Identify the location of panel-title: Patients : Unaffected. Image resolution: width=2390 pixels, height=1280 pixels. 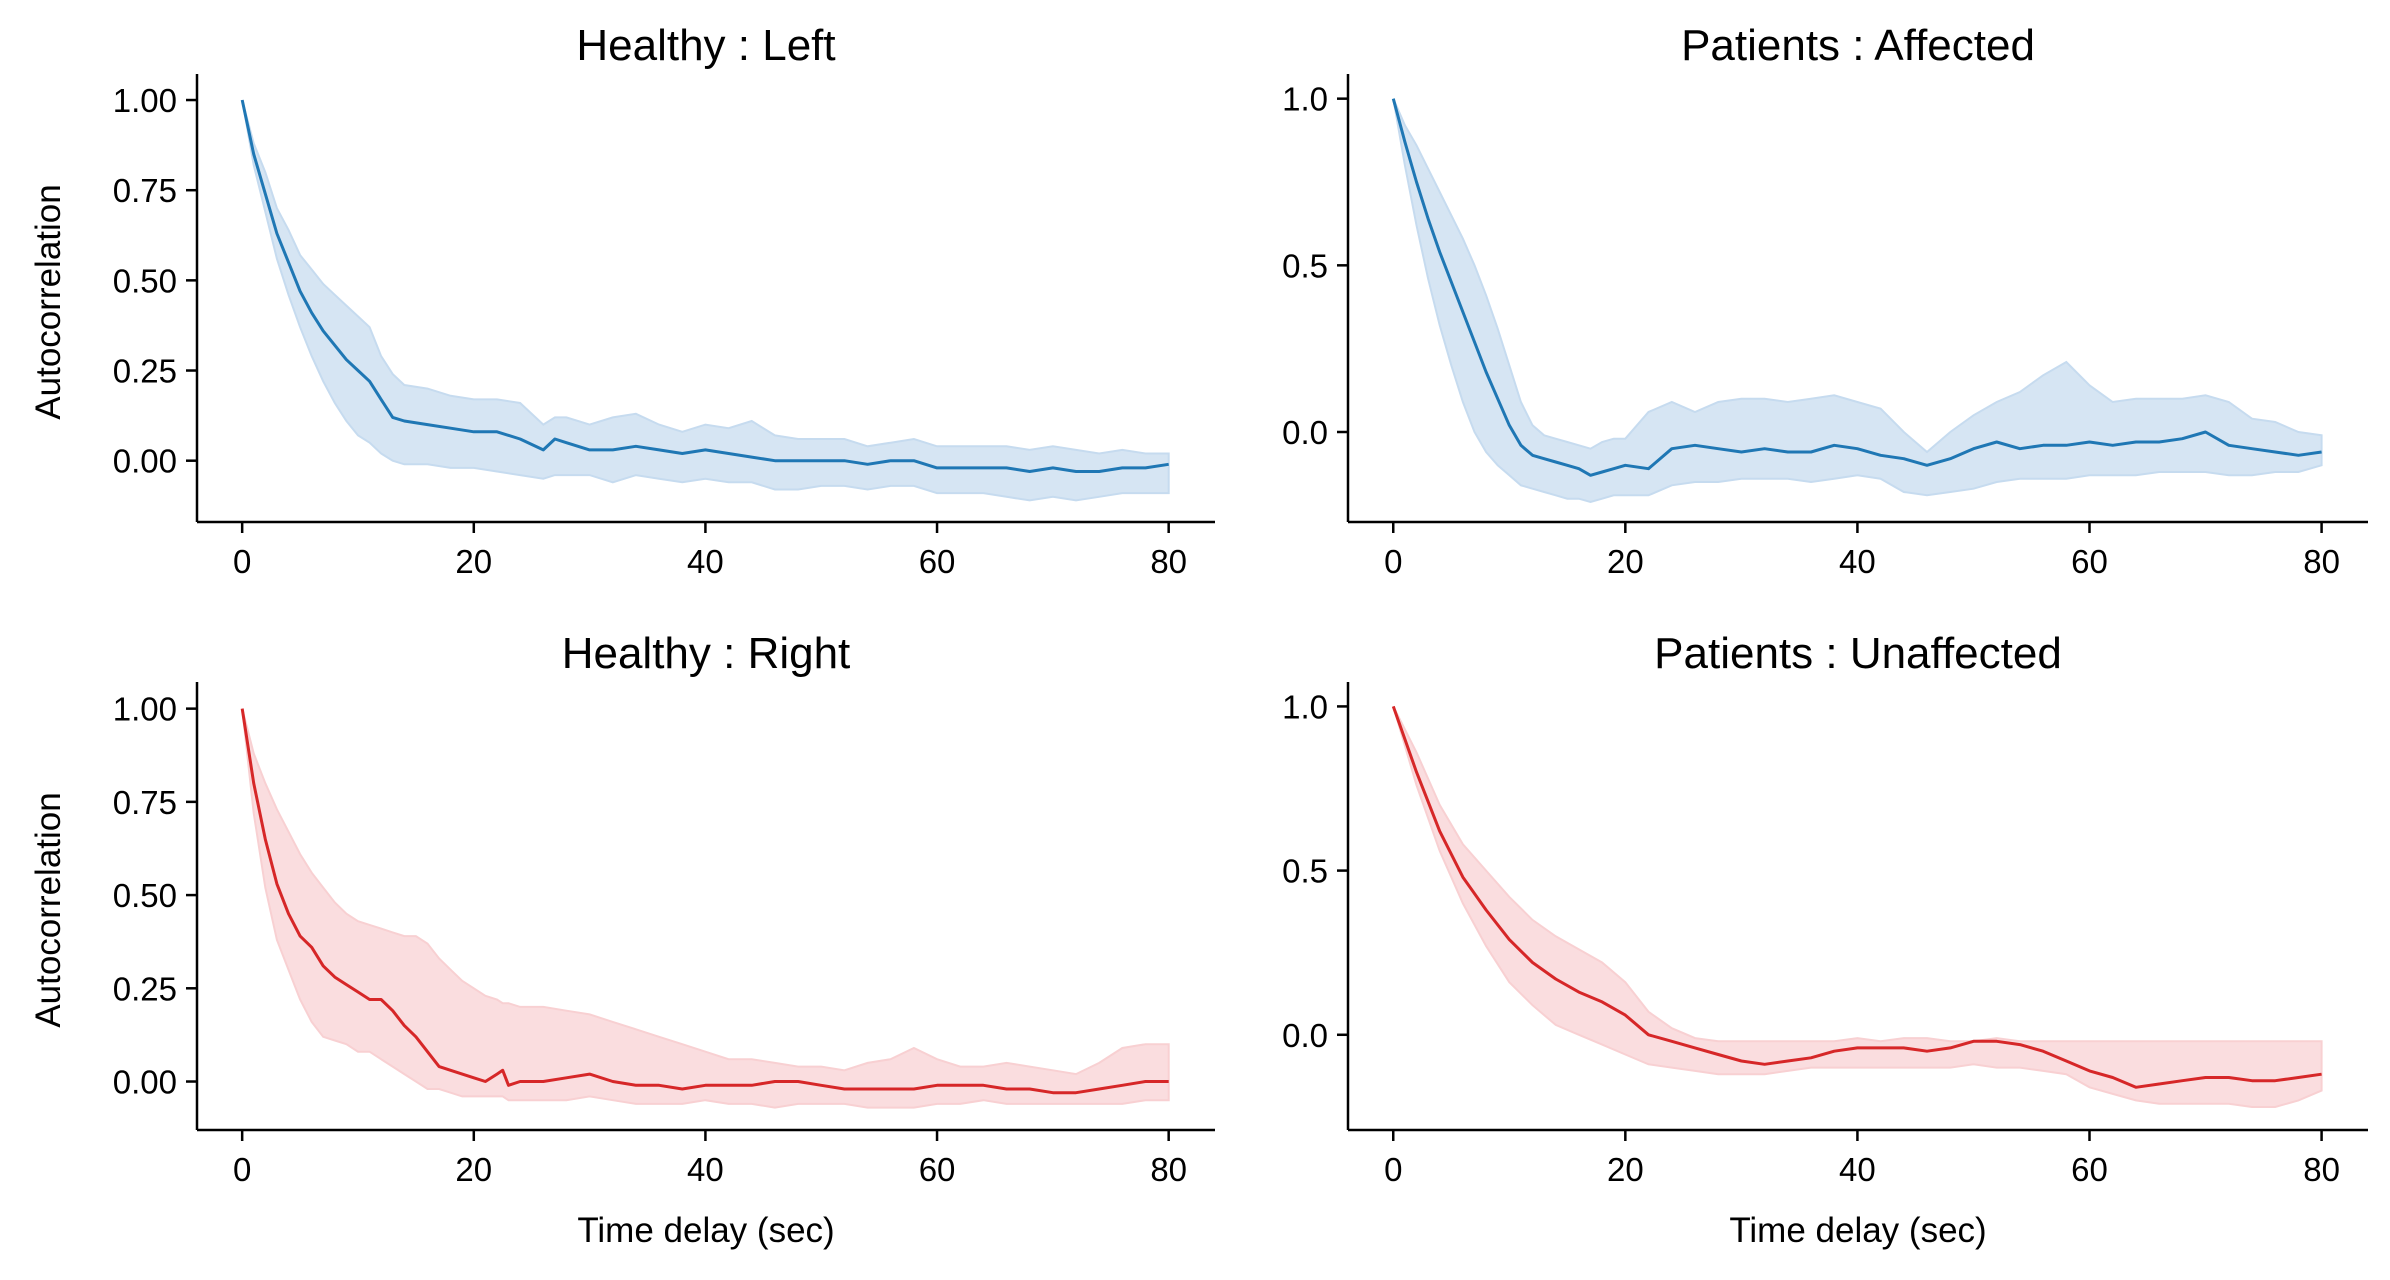
(1858, 653).